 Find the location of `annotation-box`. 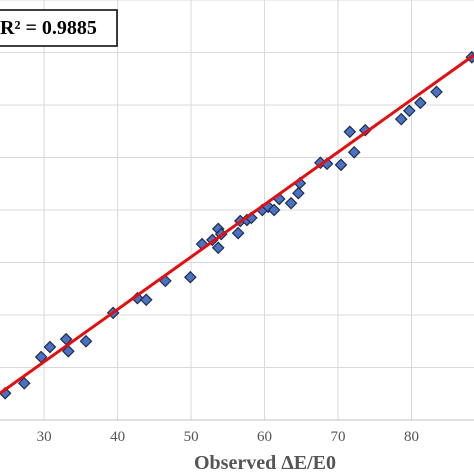

annotation-box is located at coordinates (59, 28).